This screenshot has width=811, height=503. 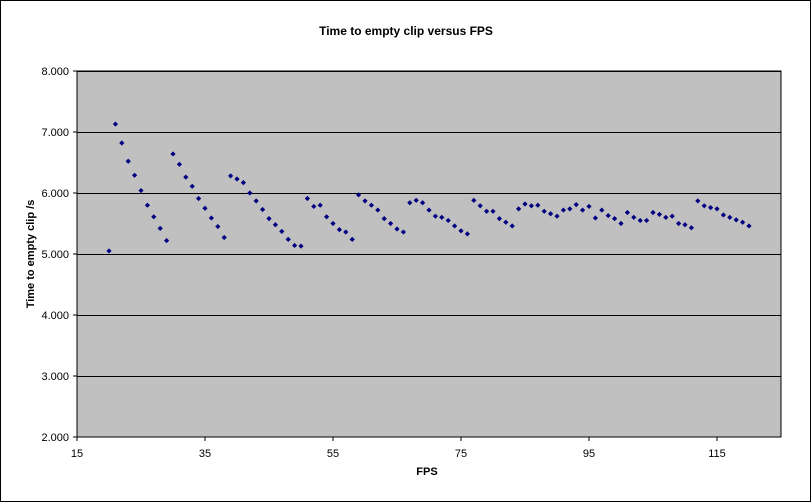 I want to click on y-tick-label: 8.000, so click(x=55, y=72).